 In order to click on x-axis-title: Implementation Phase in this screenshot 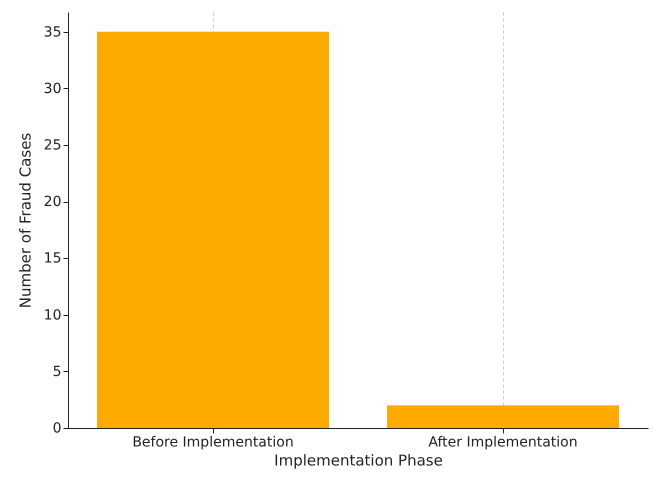, I will do `click(358, 461)`.